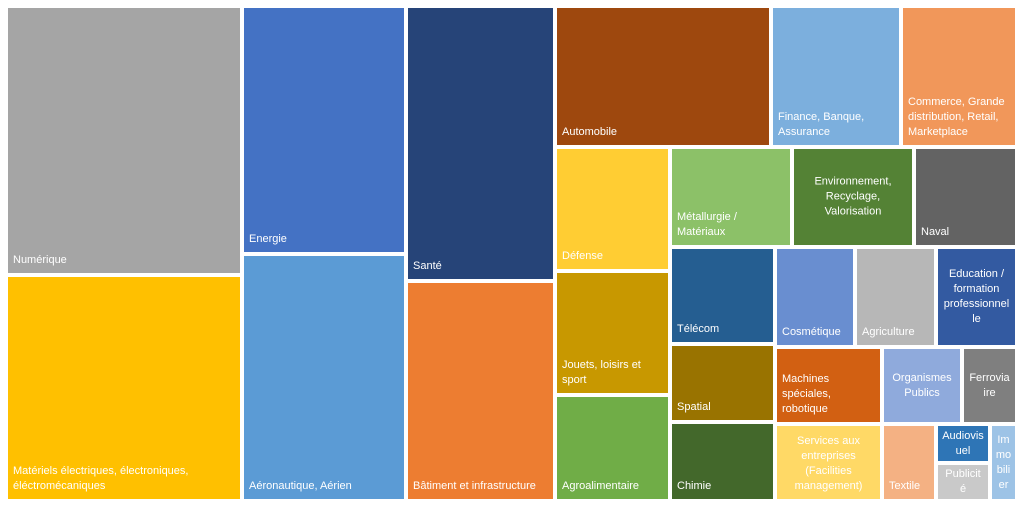  I want to click on treemap-tile-label: Aéronautique, Aérien, so click(300, 486).